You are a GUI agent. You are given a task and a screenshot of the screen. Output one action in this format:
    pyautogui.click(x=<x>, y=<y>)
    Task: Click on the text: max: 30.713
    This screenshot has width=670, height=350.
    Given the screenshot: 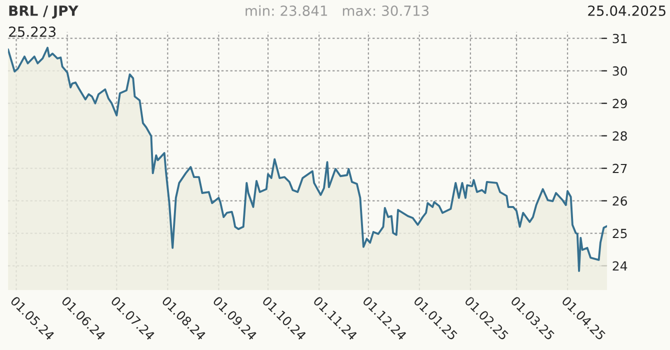 What is the action you would take?
    pyautogui.click(x=385, y=10)
    